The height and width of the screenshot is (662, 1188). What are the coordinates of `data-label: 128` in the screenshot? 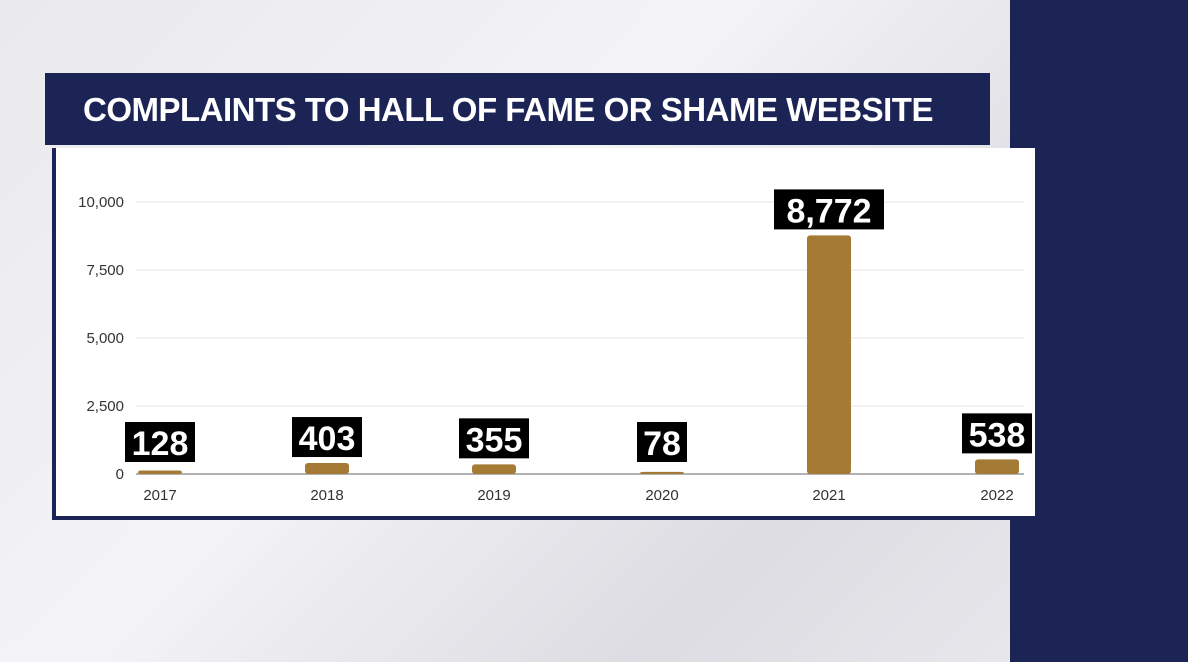 It's located at (160, 444).